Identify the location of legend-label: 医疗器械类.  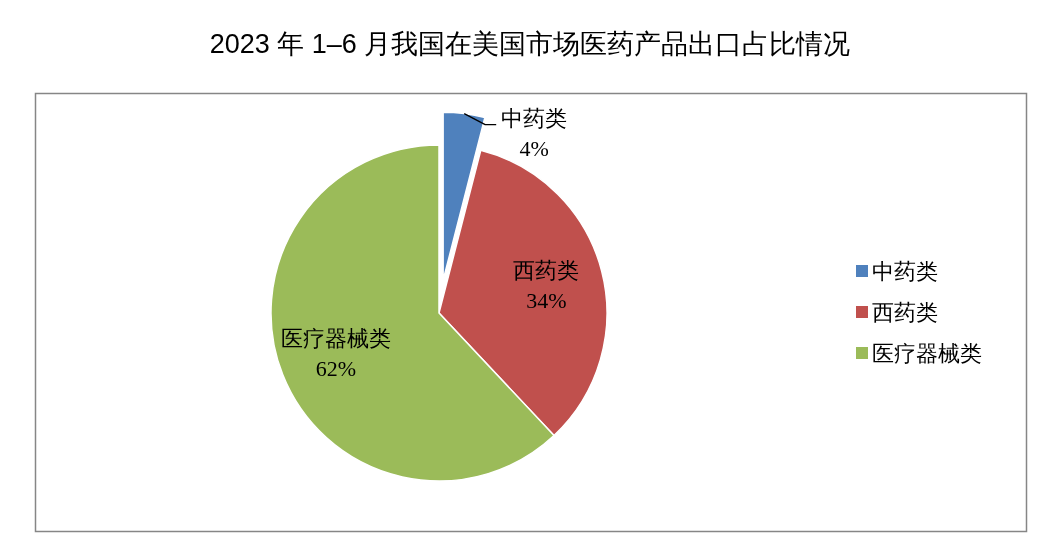
(927, 353).